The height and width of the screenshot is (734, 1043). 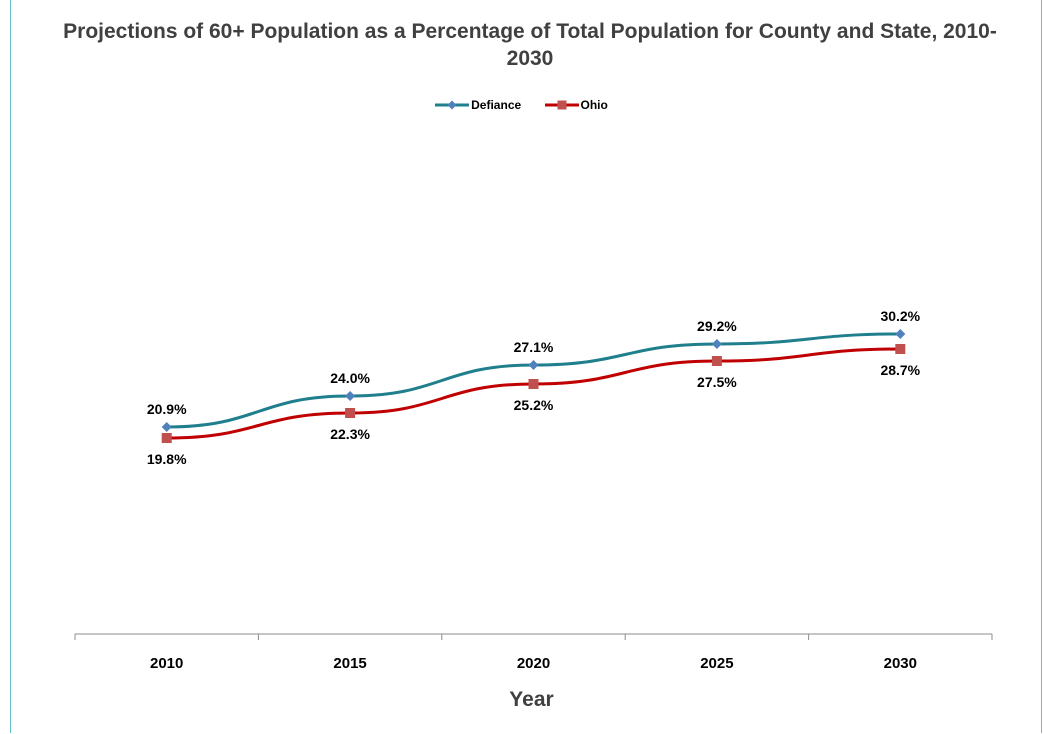 What do you see at coordinates (717, 382) in the screenshot?
I see `data-label-ohio: 27.5%` at bounding box center [717, 382].